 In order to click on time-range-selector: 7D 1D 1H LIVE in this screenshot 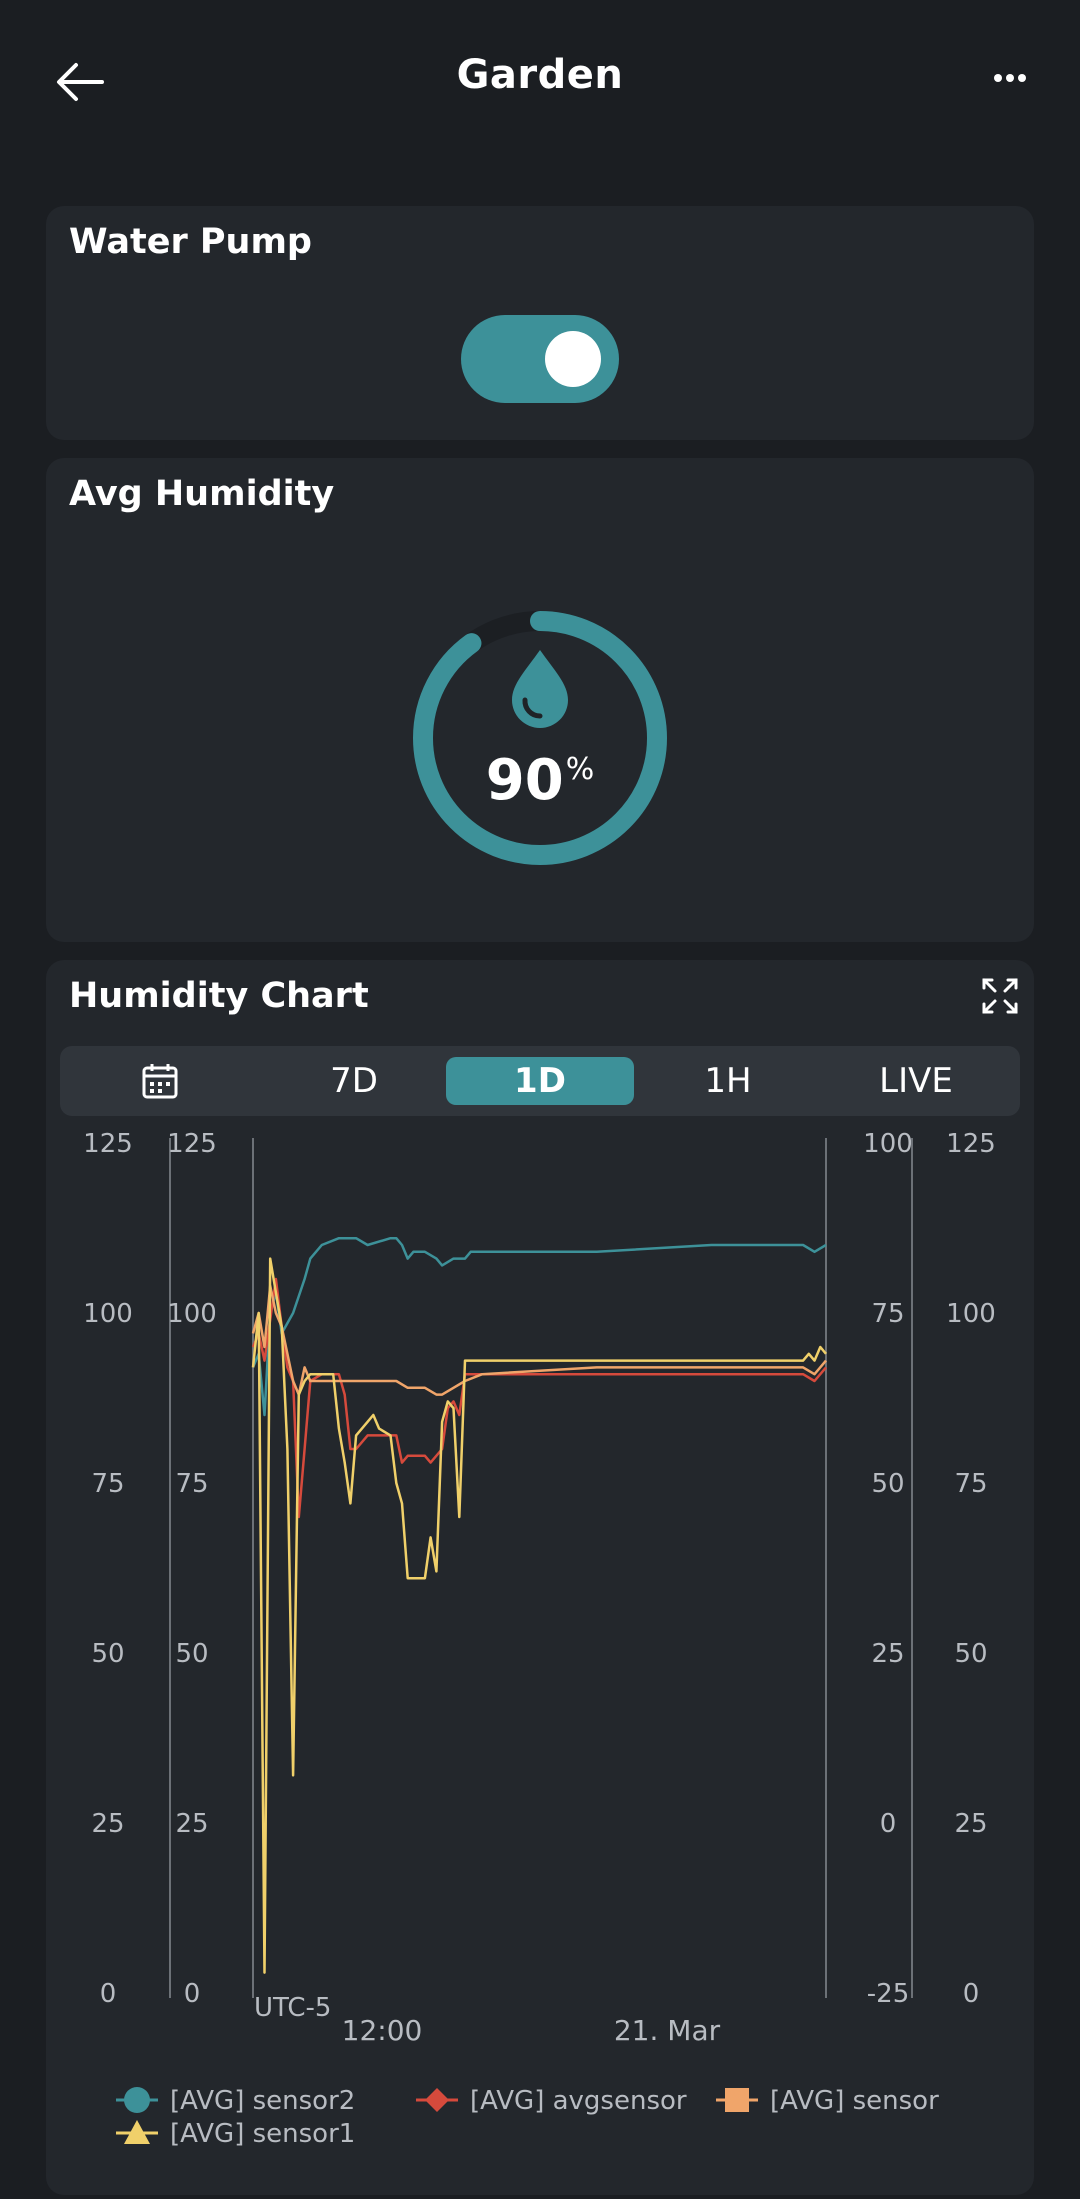, I will do `click(540, 1081)`.